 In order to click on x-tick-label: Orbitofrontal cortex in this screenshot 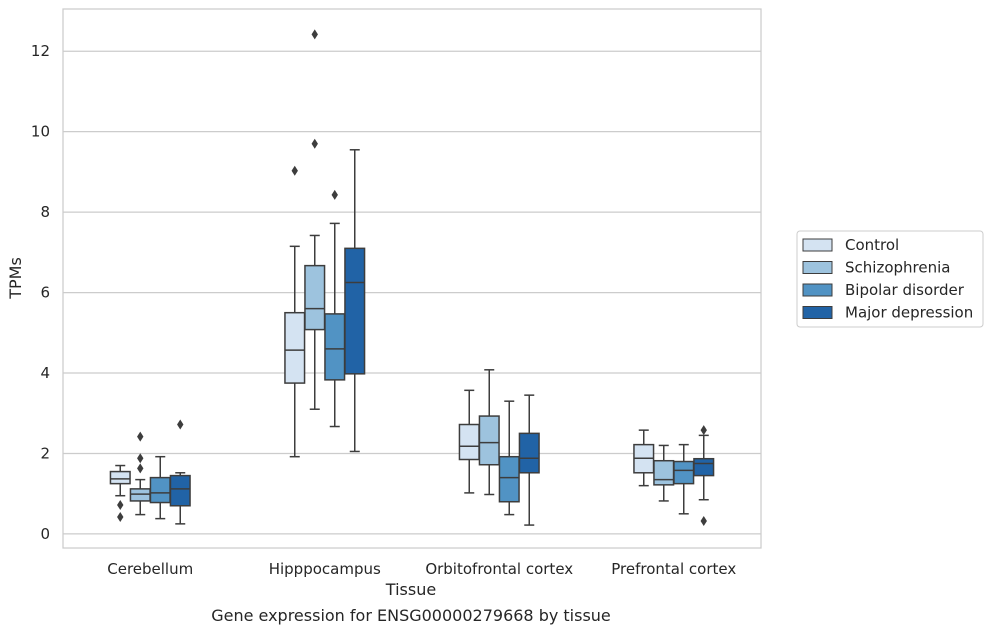, I will do `click(499, 569)`.